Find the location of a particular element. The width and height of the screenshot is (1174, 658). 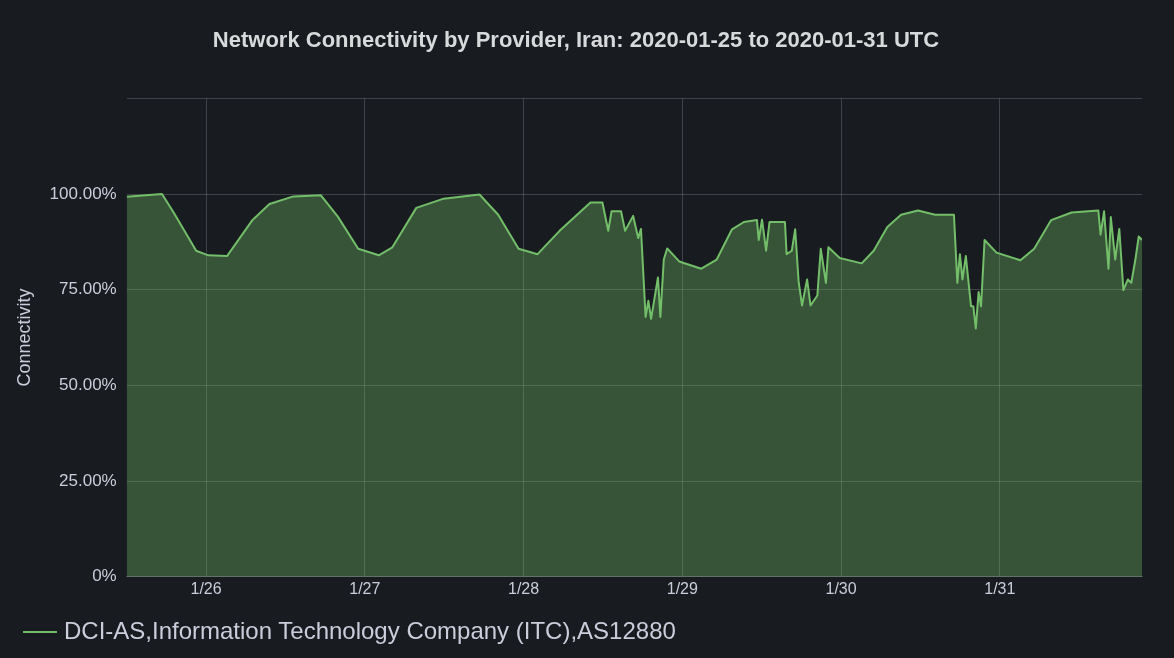

y-tick-label: 25.00% is located at coordinates (88, 480).